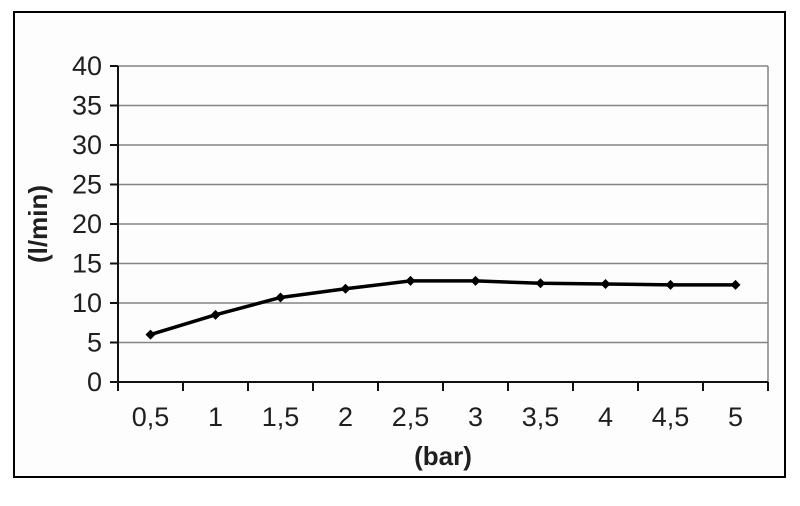  I want to click on x-tick-label: 4,5, so click(671, 417).